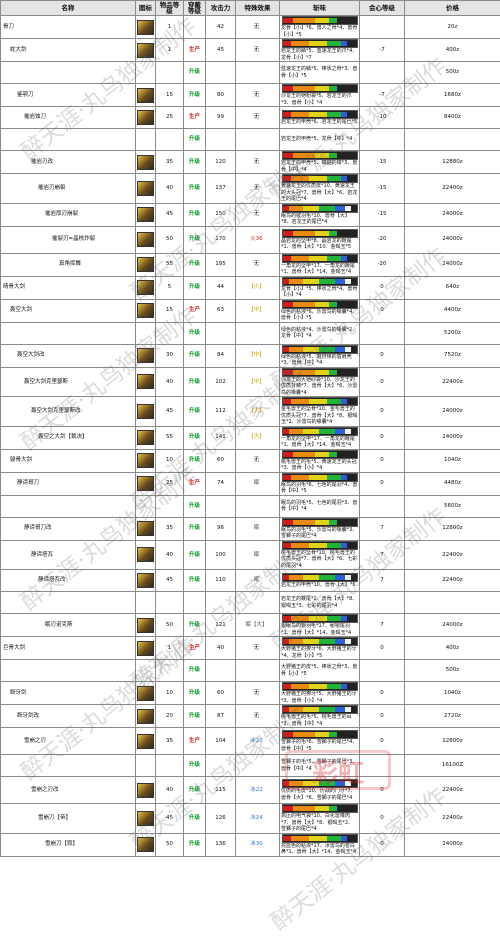 The width and height of the screenshot is (500, 936). Describe the element at coordinates (319, 823) in the screenshot. I see `materials-text: 高压的电气袋*10、白化雷降肉*7、兽骨【大】*8、银暍玉*2、雪獅子的尾巴*4` at that location.